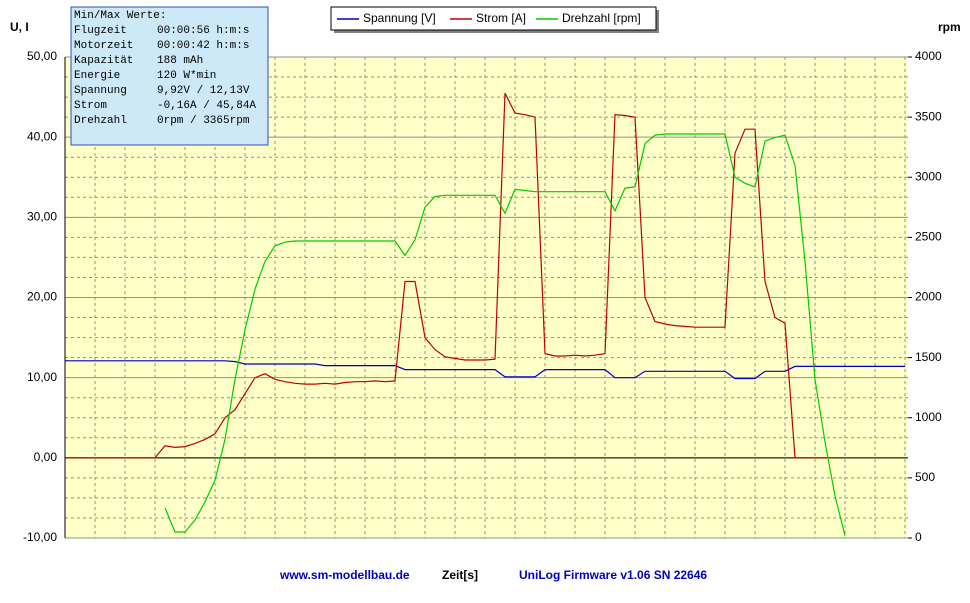 The width and height of the screenshot is (970, 603). Describe the element at coordinates (42, 136) in the screenshot. I see `y-tick-label: 40,00` at that location.